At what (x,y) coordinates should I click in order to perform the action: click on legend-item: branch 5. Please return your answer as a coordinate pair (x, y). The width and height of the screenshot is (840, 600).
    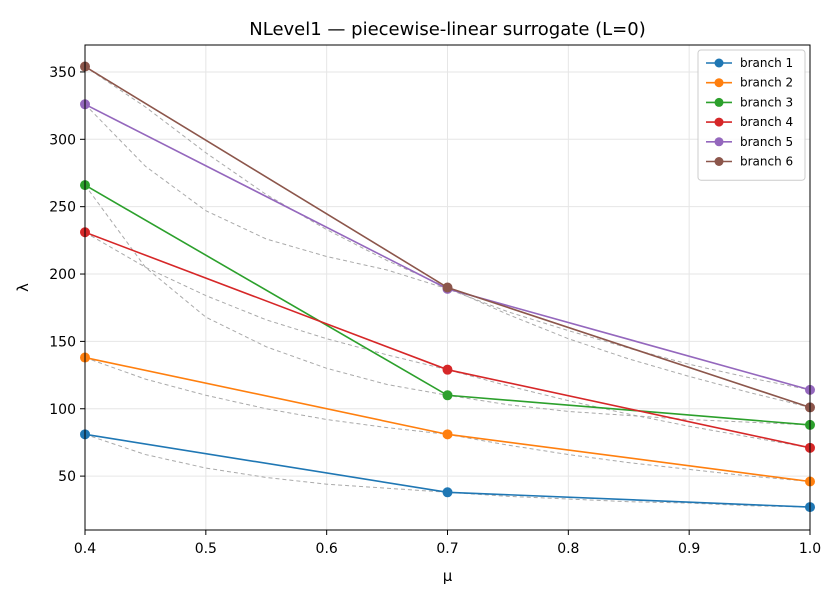
    Looking at the image, I should click on (749, 142).